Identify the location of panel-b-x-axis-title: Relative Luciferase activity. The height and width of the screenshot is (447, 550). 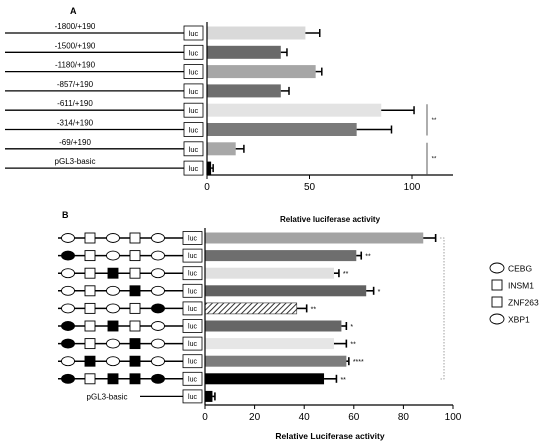
(329, 436).